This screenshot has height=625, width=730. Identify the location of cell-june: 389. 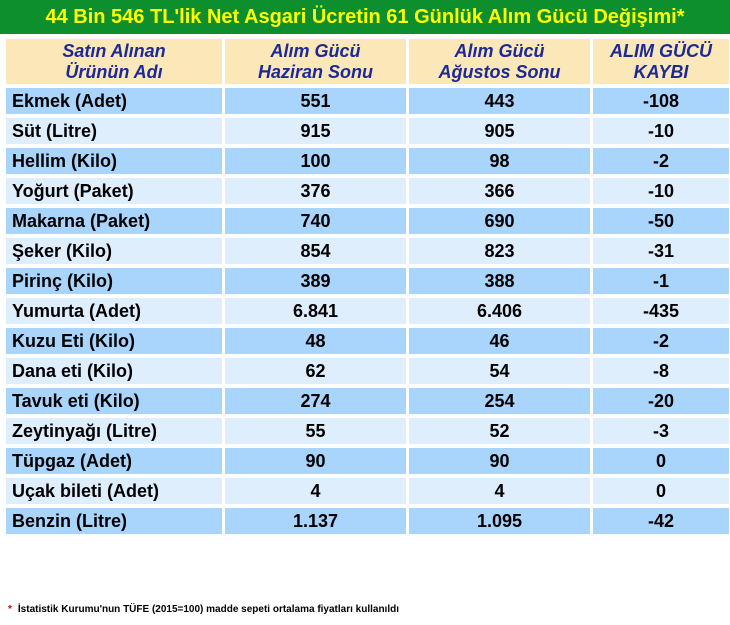
(315, 281).